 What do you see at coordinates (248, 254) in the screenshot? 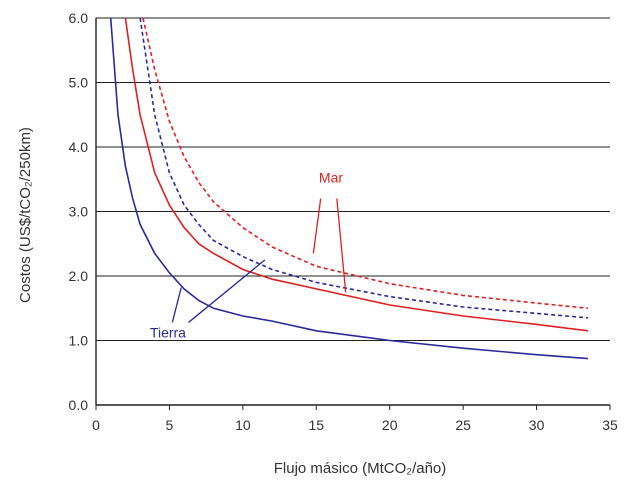
I see `annotations: Mar Tierra` at bounding box center [248, 254].